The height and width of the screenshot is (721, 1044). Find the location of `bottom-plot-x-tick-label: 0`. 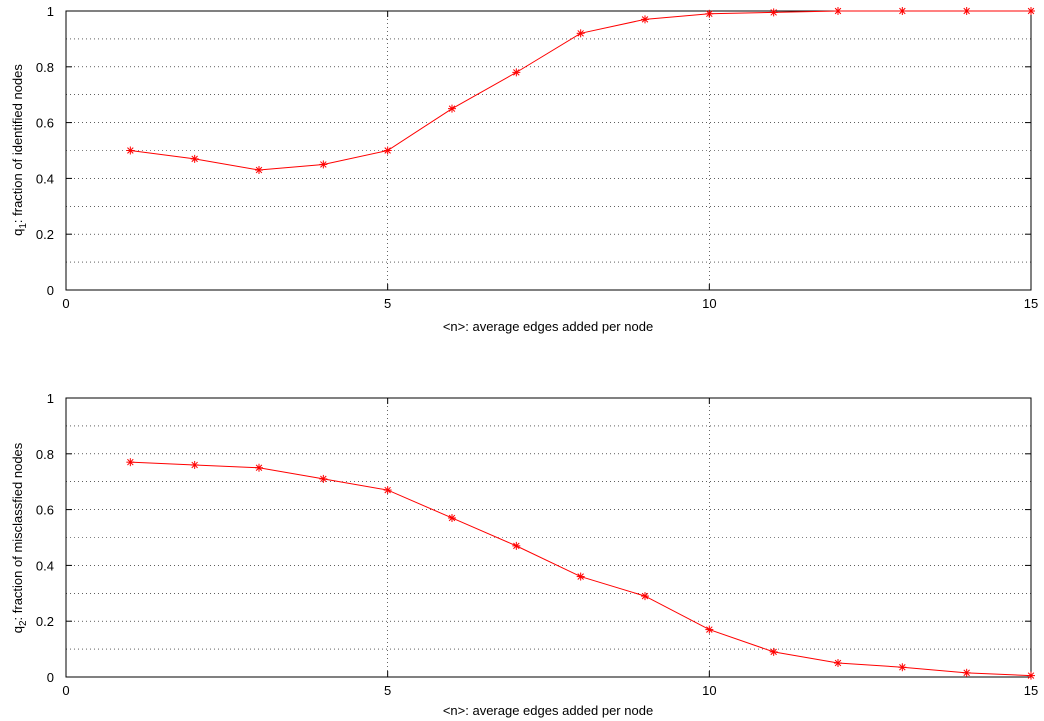

bottom-plot-x-tick-label: 0 is located at coordinates (65, 690).